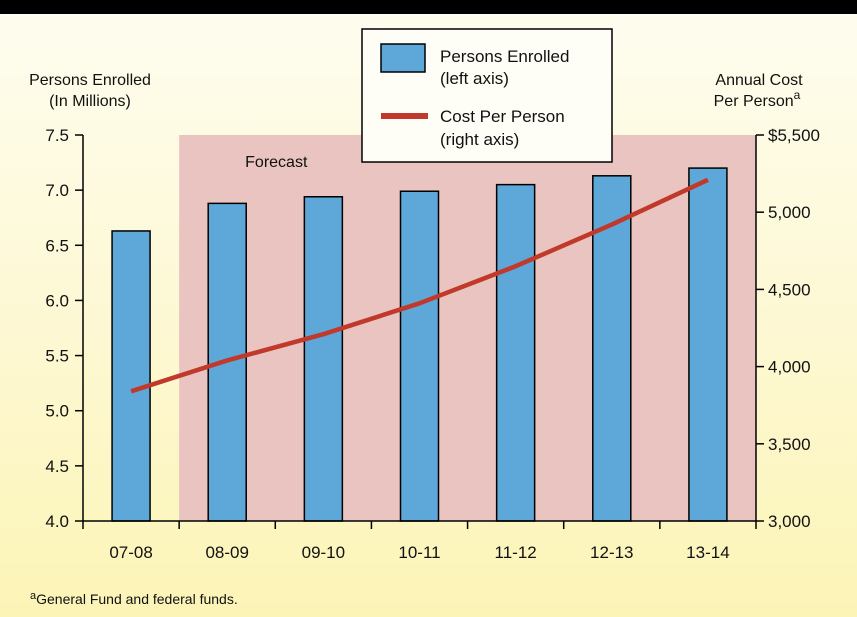 The height and width of the screenshot is (617, 857). What do you see at coordinates (276, 162) in the screenshot?
I see `forecast-label: Forecast` at bounding box center [276, 162].